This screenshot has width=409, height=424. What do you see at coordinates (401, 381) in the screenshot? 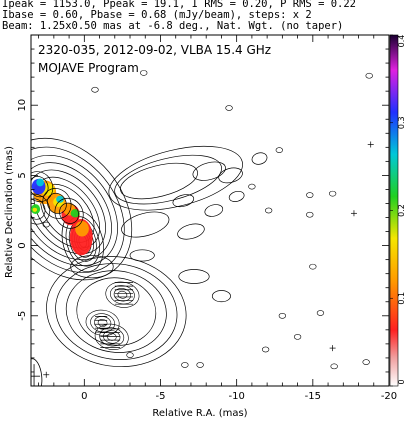
I see `colorbar-tick-label: 0` at bounding box center [401, 381].